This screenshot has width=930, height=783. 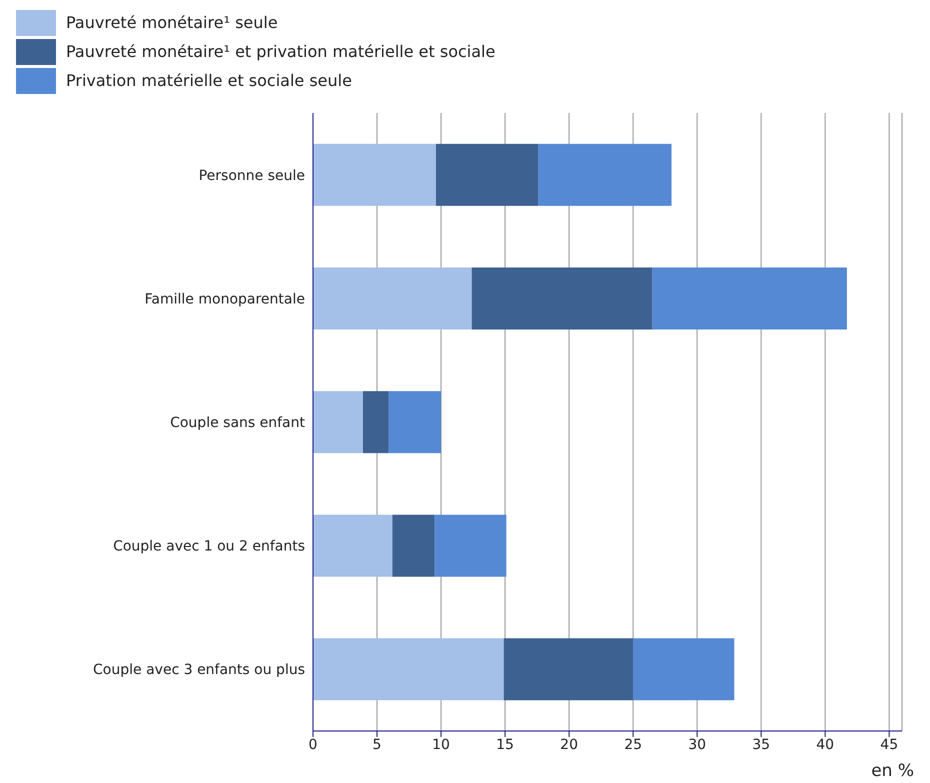 What do you see at coordinates (441, 744) in the screenshot?
I see `x-tick-label: 10` at bounding box center [441, 744].